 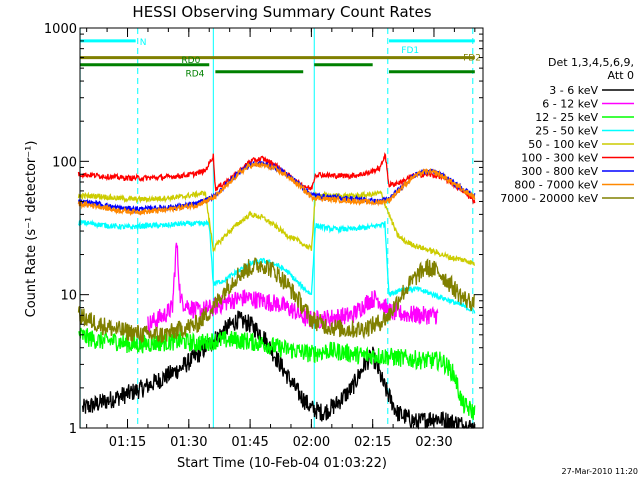 I want to click on legend-label: 7000 - 20000 keV, so click(x=549, y=198).